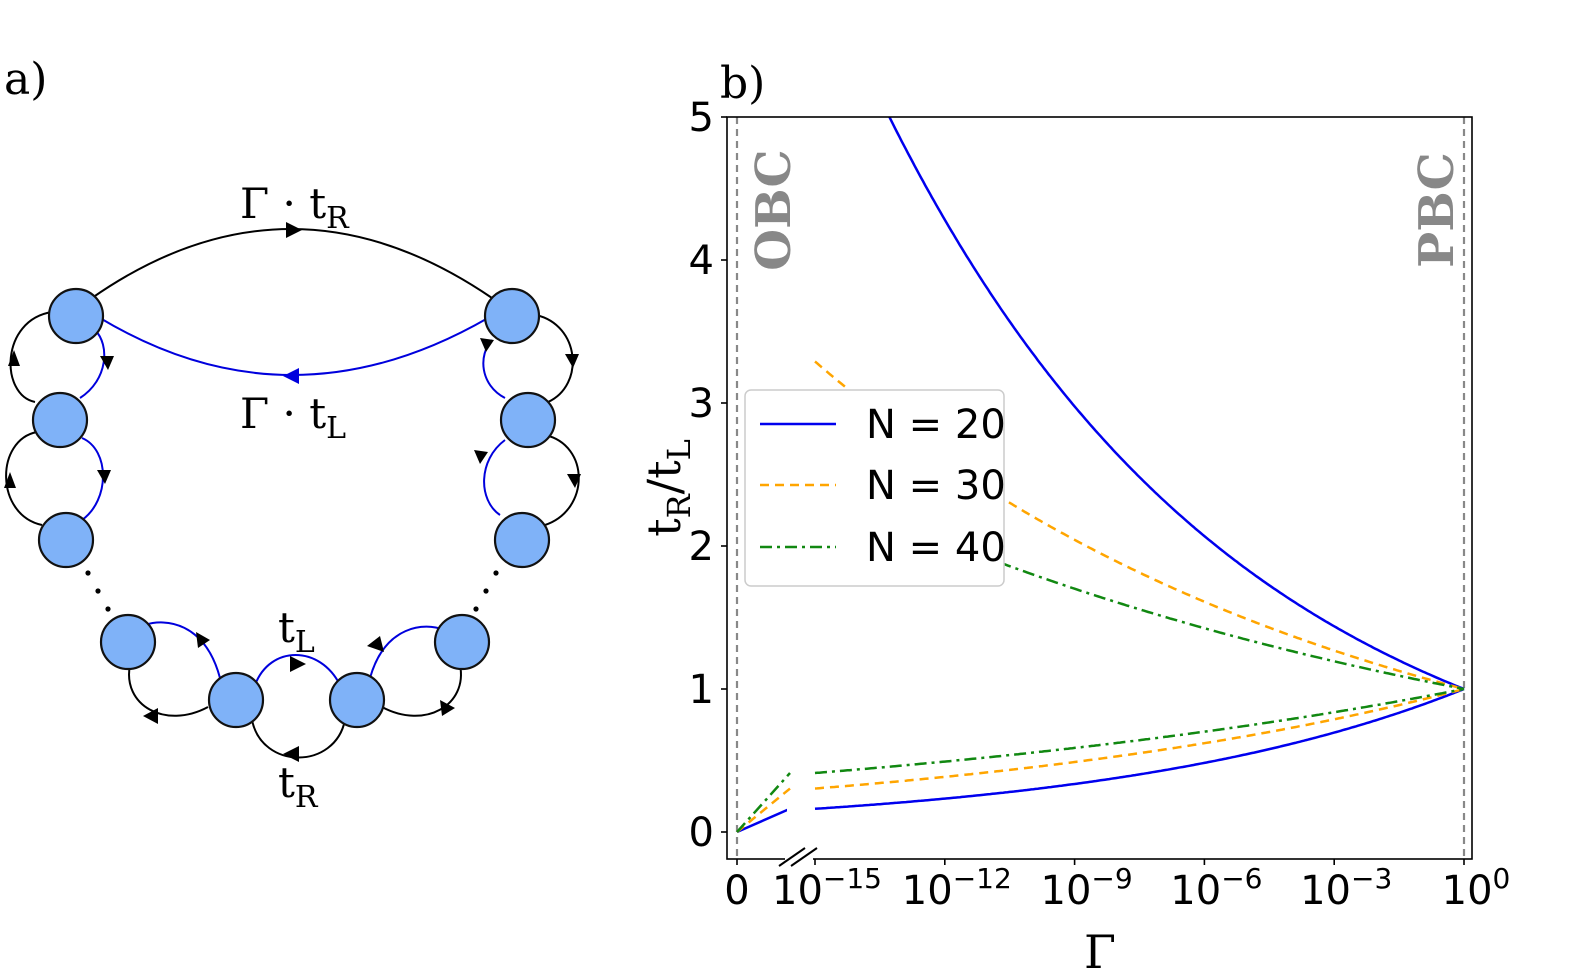 Image resolution: width=1579 pixels, height=975 pixels. I want to click on x-tick-label: 10⁻¹², so click(957, 888).